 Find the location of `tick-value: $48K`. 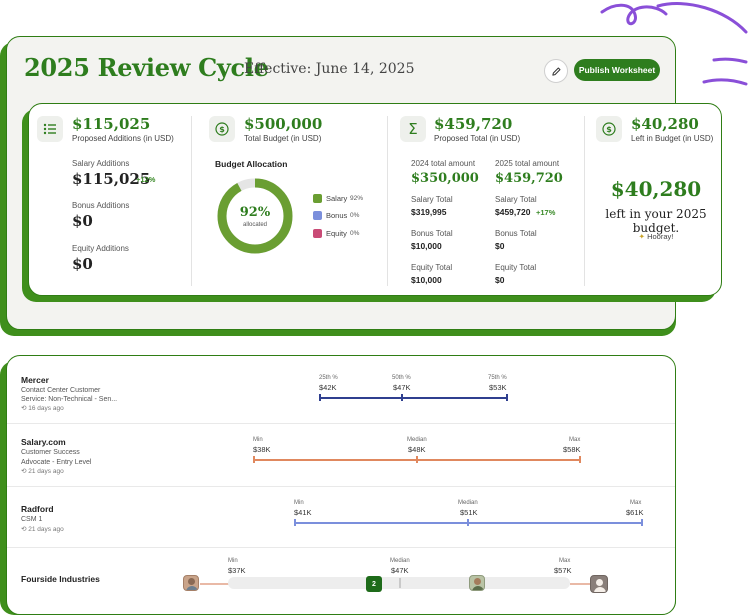

tick-value: $48K is located at coordinates (417, 449).